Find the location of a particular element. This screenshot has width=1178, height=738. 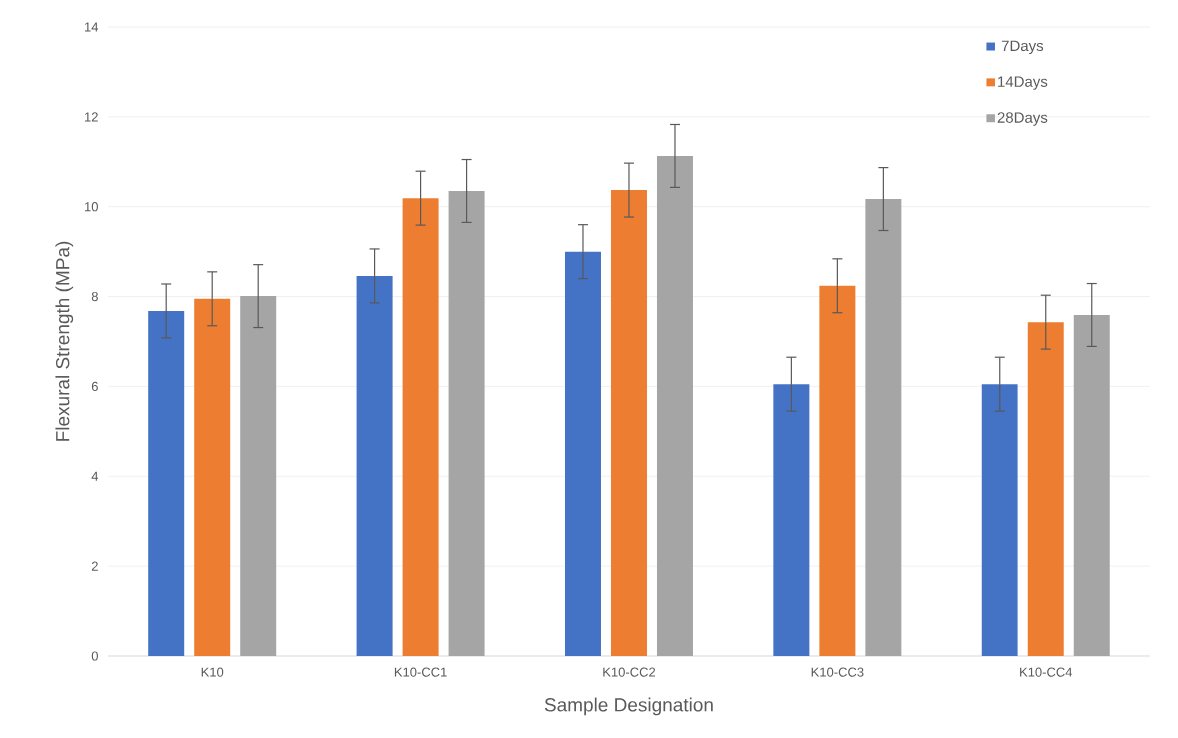

x-tick-label: K10-CC4 is located at coordinates (1046, 672).